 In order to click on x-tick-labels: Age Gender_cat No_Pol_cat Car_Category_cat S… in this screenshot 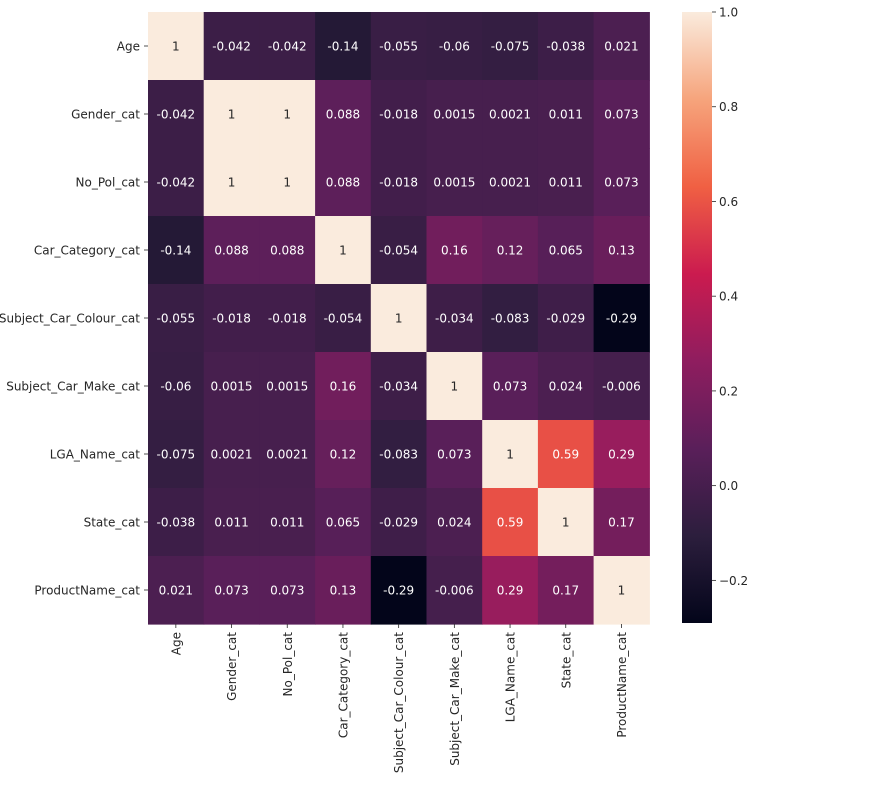, I will do `click(399, 698)`.